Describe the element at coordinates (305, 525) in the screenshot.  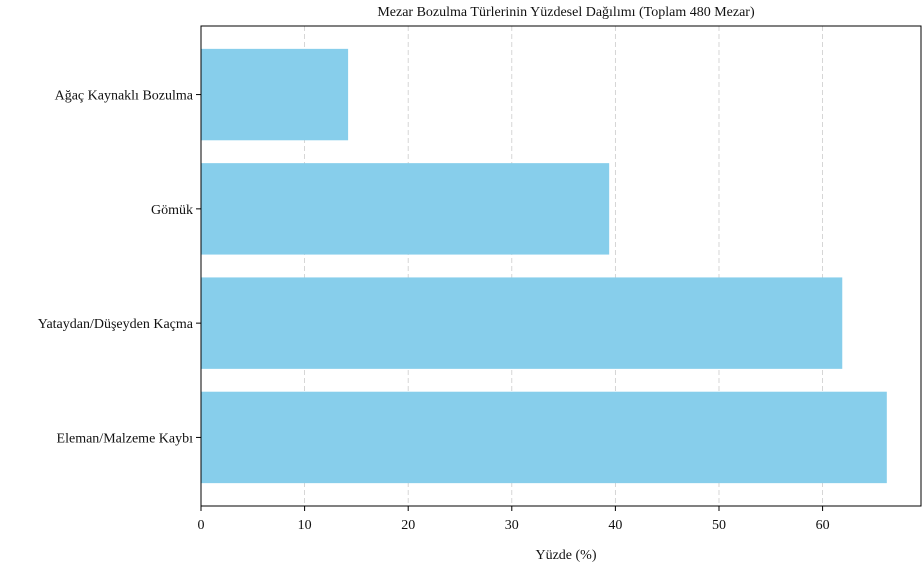
I see `x-tick-label: 10` at that location.